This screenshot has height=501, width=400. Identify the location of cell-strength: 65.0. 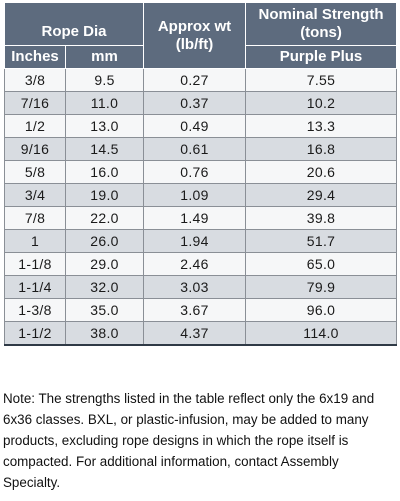
(321, 264).